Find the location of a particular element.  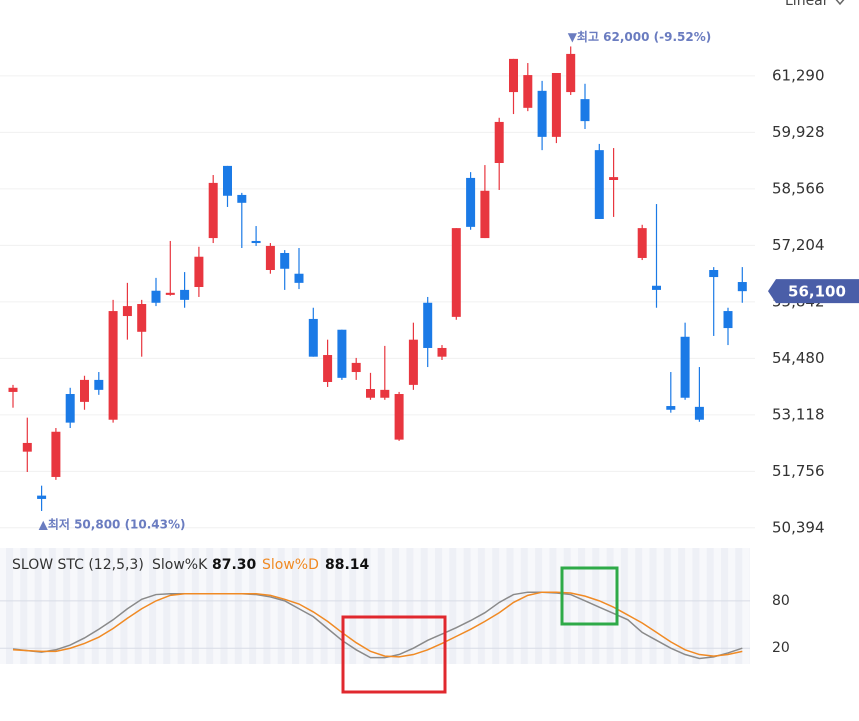

price-tag-label: 56,100 is located at coordinates (817, 292).